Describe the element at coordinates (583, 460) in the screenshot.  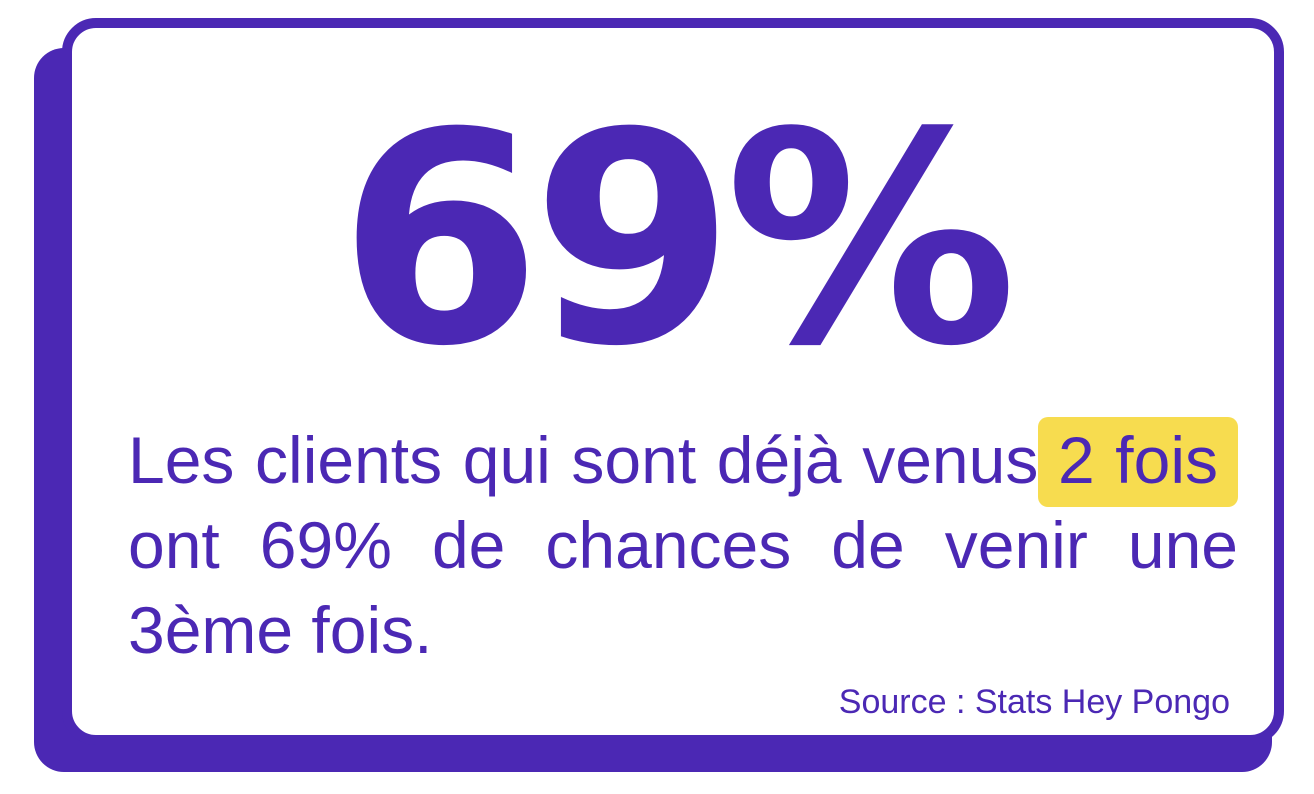
I see `description-start: Les clients qui sont déjà venus` at that location.